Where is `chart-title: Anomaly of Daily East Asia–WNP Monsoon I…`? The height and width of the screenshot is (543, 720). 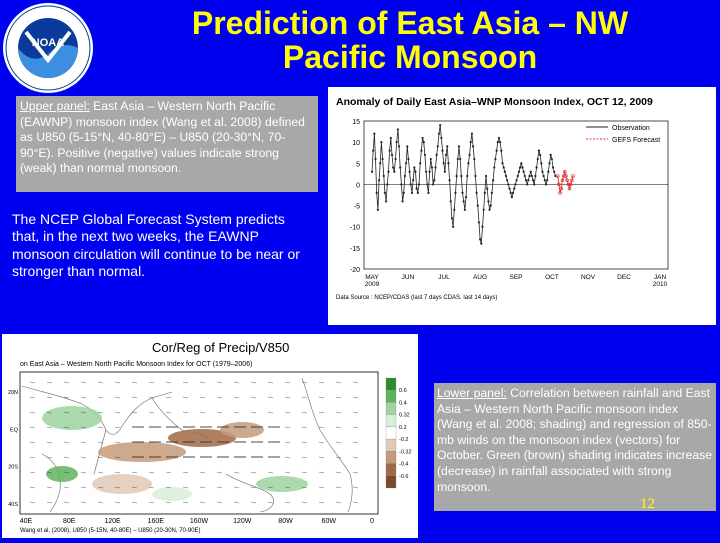
chart-title: Anomaly of Daily East Asia–WNP Monsoon I… is located at coordinates (494, 102).